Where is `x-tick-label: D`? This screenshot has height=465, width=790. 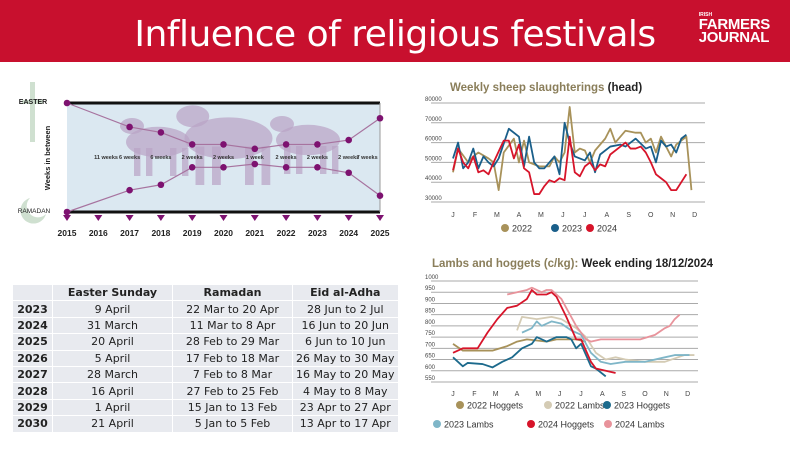 x-tick-label: D is located at coordinates (694, 215).